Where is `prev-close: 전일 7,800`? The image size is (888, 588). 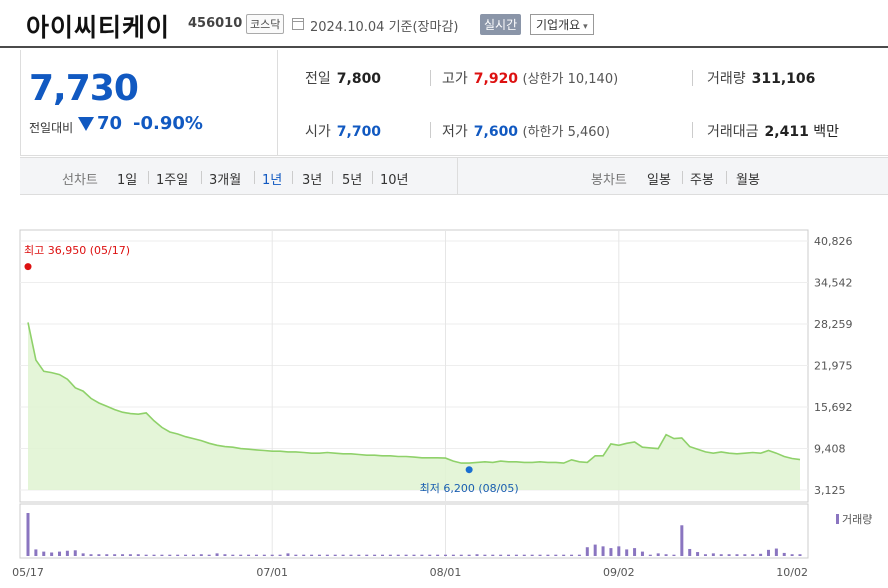
prev-close: 전일 7,800 is located at coordinates (343, 78).